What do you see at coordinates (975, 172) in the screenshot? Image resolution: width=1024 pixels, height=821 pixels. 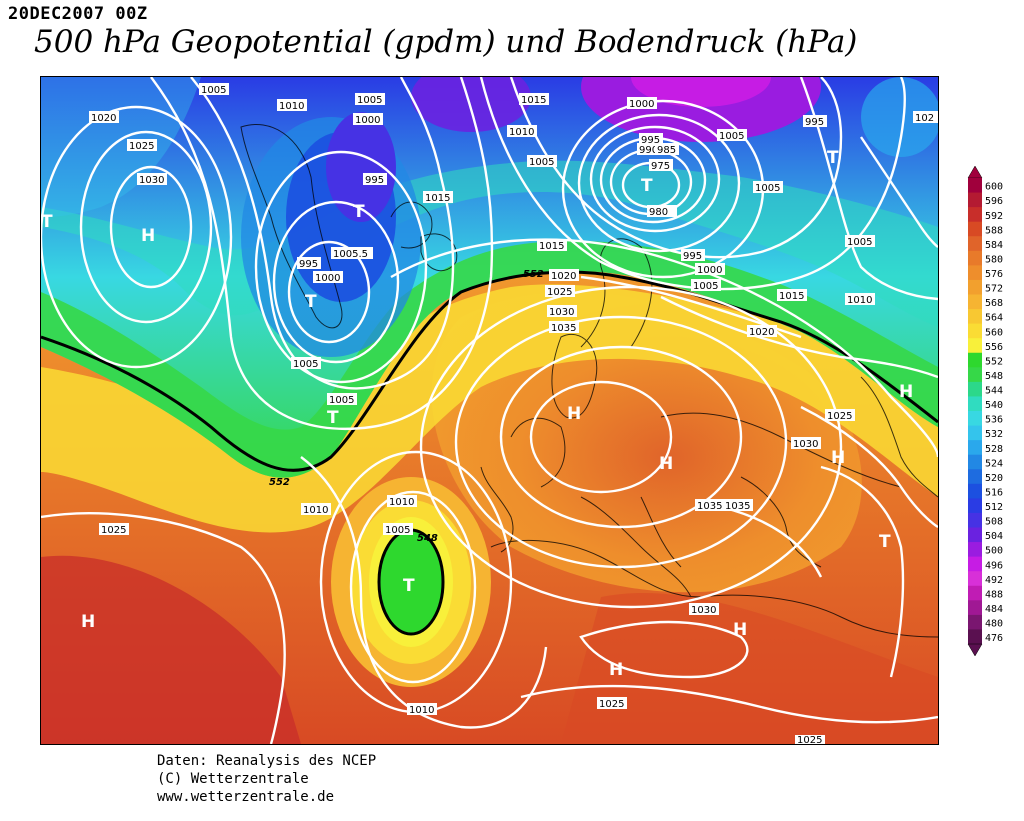 I see `legend-arrow-top` at bounding box center [975, 172].